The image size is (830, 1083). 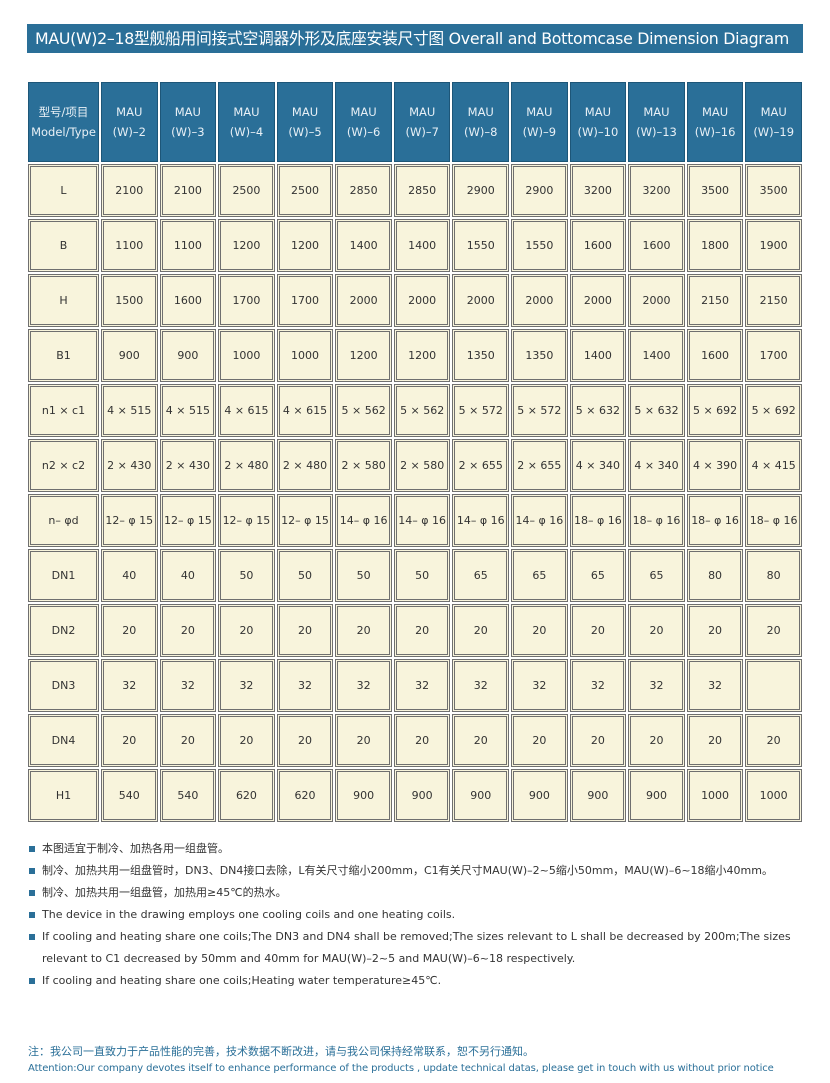 I want to click on table-cell: 2150, so click(x=715, y=300).